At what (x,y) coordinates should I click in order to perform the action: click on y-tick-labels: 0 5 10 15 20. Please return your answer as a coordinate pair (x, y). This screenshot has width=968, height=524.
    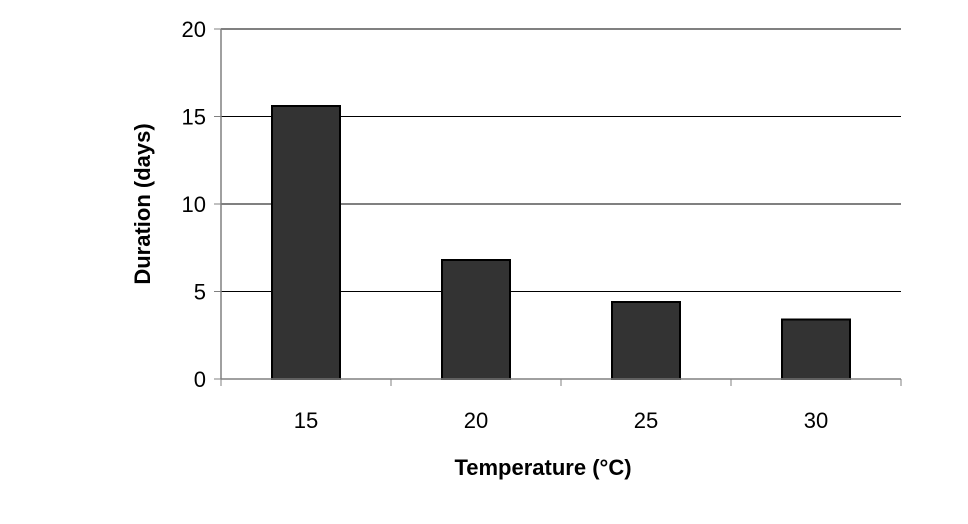
    Looking at the image, I should click on (194, 204).